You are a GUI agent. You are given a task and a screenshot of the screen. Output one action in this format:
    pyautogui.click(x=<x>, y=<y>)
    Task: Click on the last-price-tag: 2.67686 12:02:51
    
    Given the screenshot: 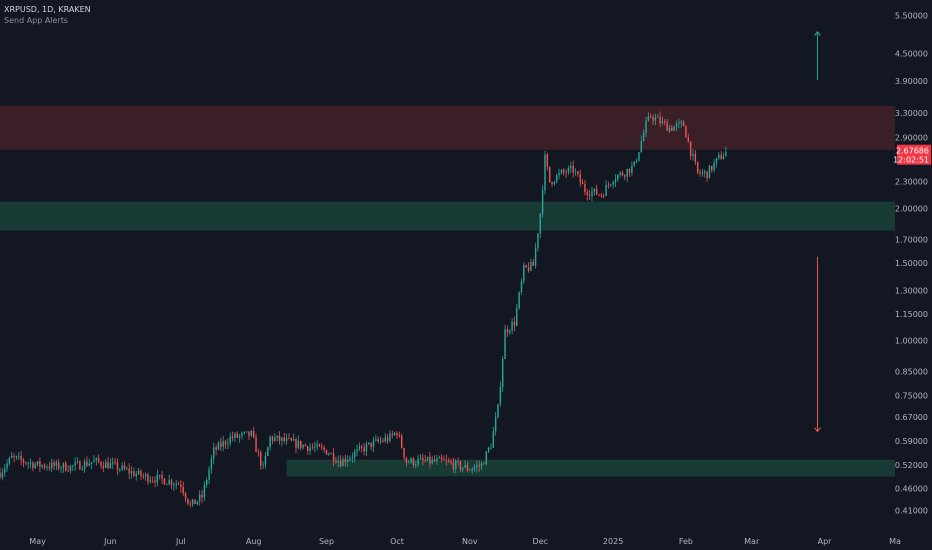 What is the action you would take?
    pyautogui.click(x=912, y=154)
    